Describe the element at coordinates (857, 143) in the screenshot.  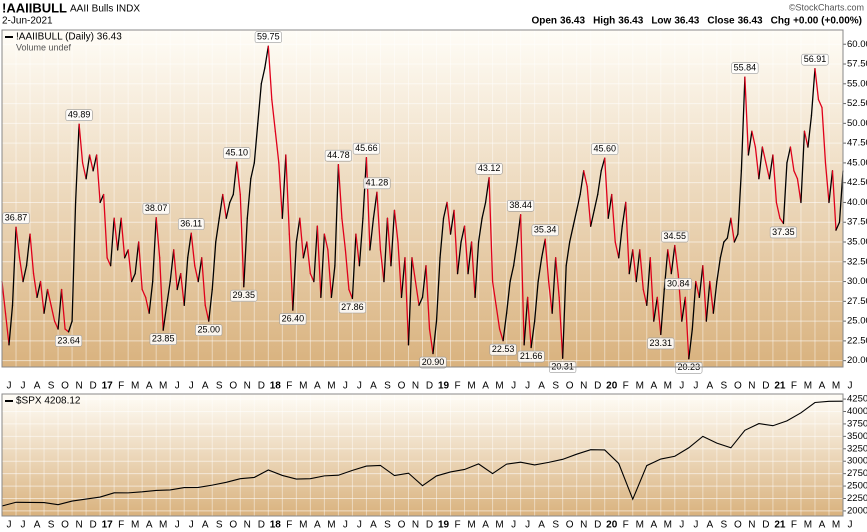
I see `y-tick-label: 47.50` at that location.